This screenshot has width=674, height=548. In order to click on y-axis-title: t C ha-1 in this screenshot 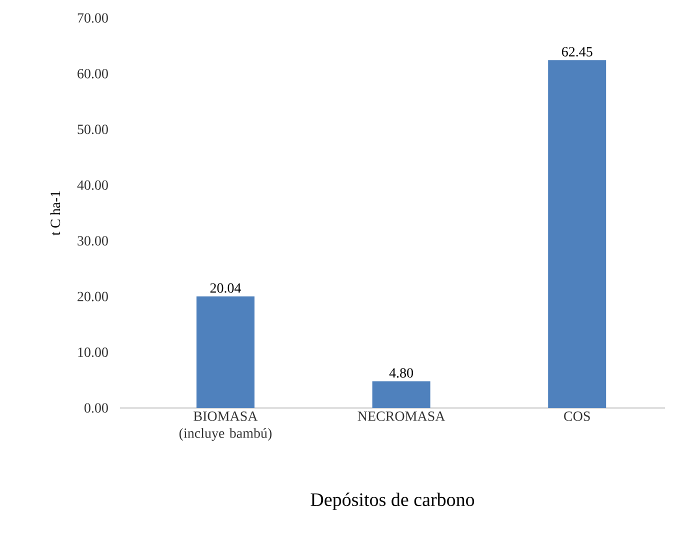, I will do `click(55, 213)`.